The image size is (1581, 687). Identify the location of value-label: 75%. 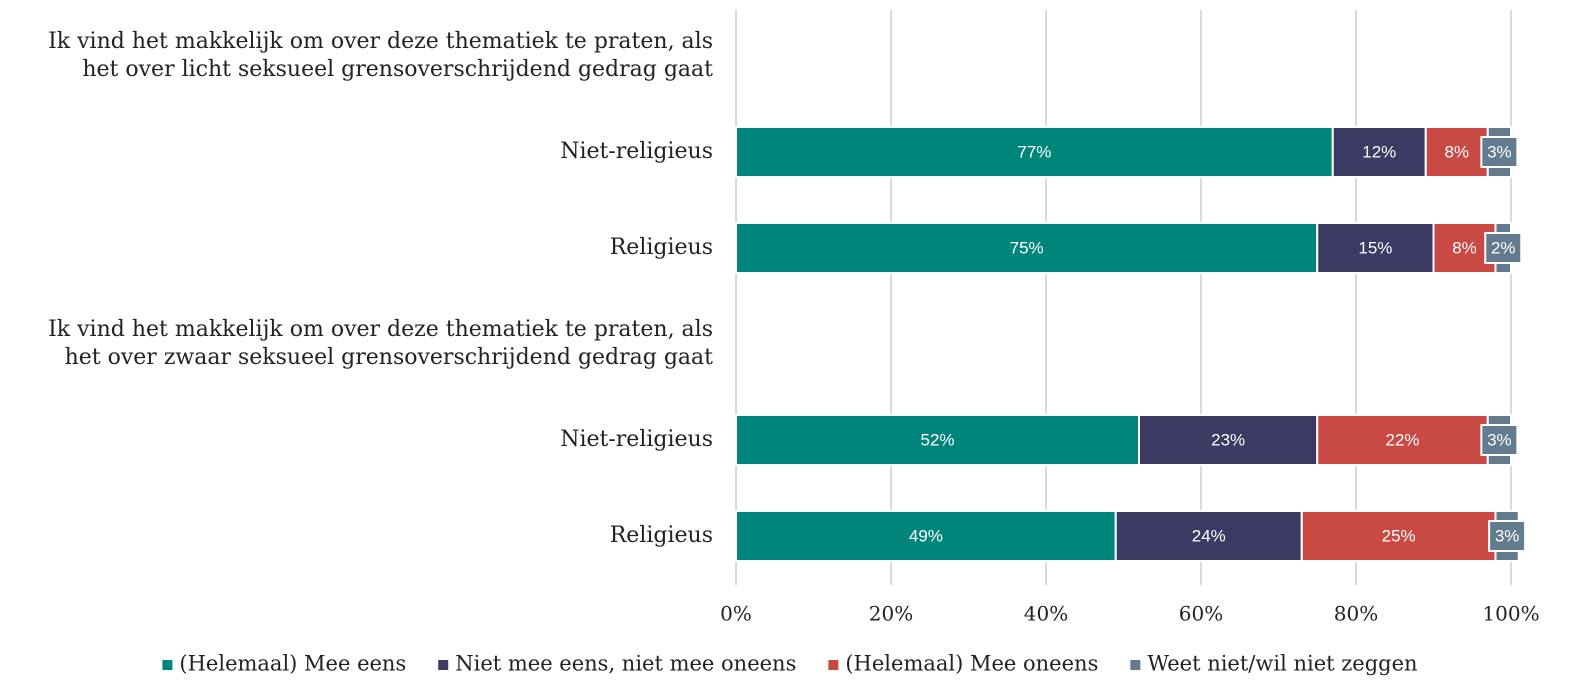
(1027, 247).